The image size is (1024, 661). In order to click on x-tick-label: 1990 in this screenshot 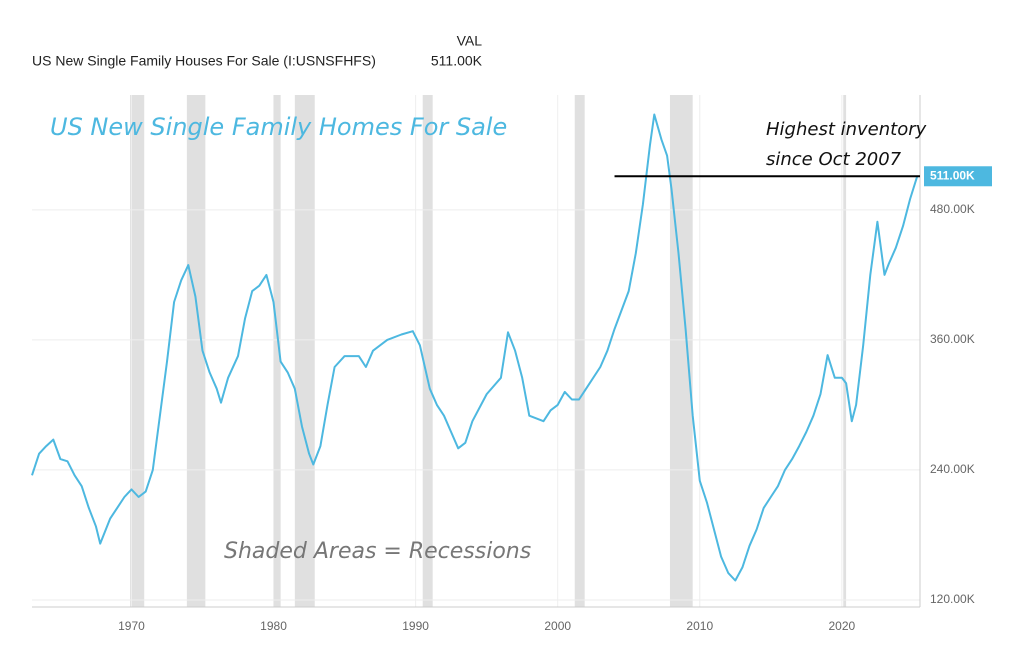, I will do `click(415, 626)`.